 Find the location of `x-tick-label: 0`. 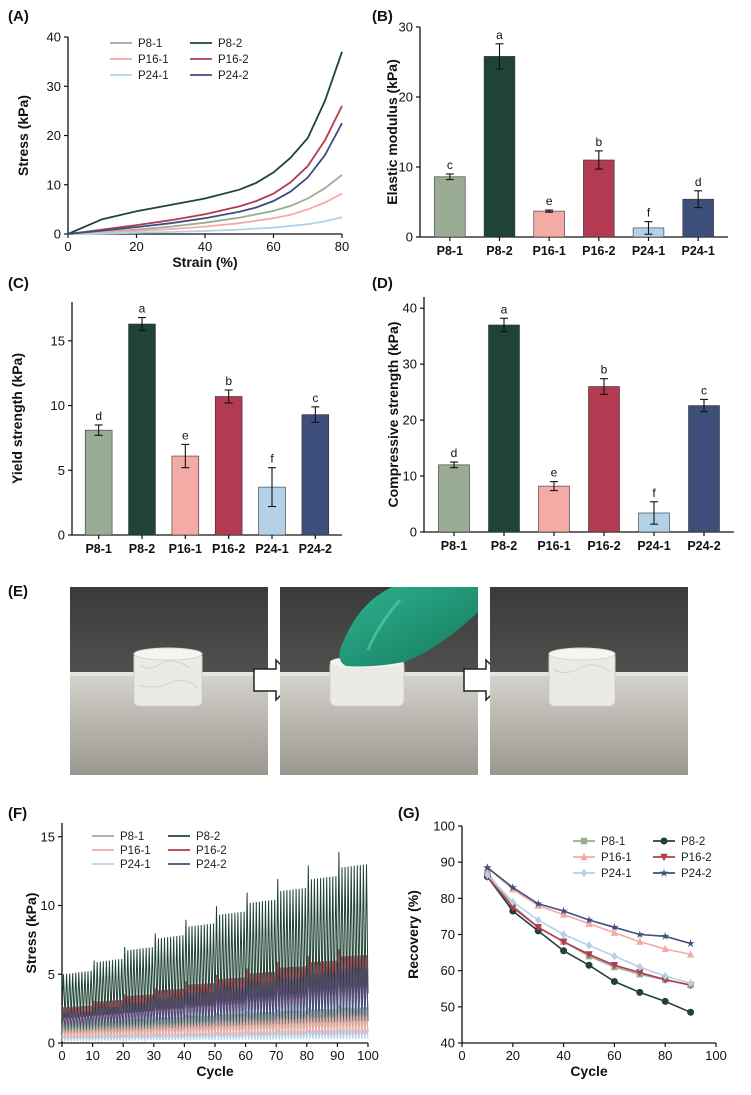

x-tick-label: 0 is located at coordinates (461, 1055).